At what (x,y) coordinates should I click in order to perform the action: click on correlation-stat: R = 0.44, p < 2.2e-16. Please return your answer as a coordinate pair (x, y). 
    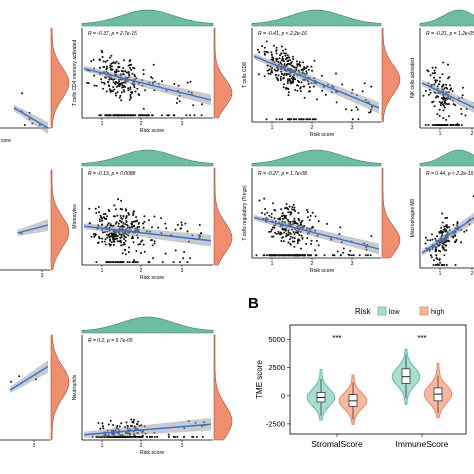
    Looking at the image, I should click on (449, 174).